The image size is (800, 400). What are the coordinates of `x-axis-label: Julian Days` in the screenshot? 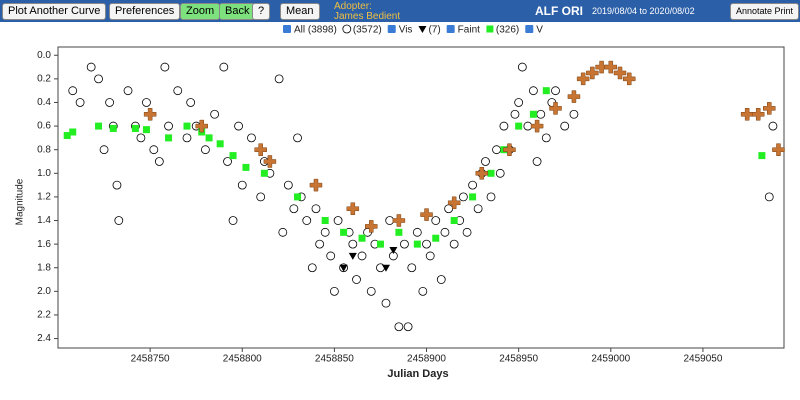 It's located at (417, 374).